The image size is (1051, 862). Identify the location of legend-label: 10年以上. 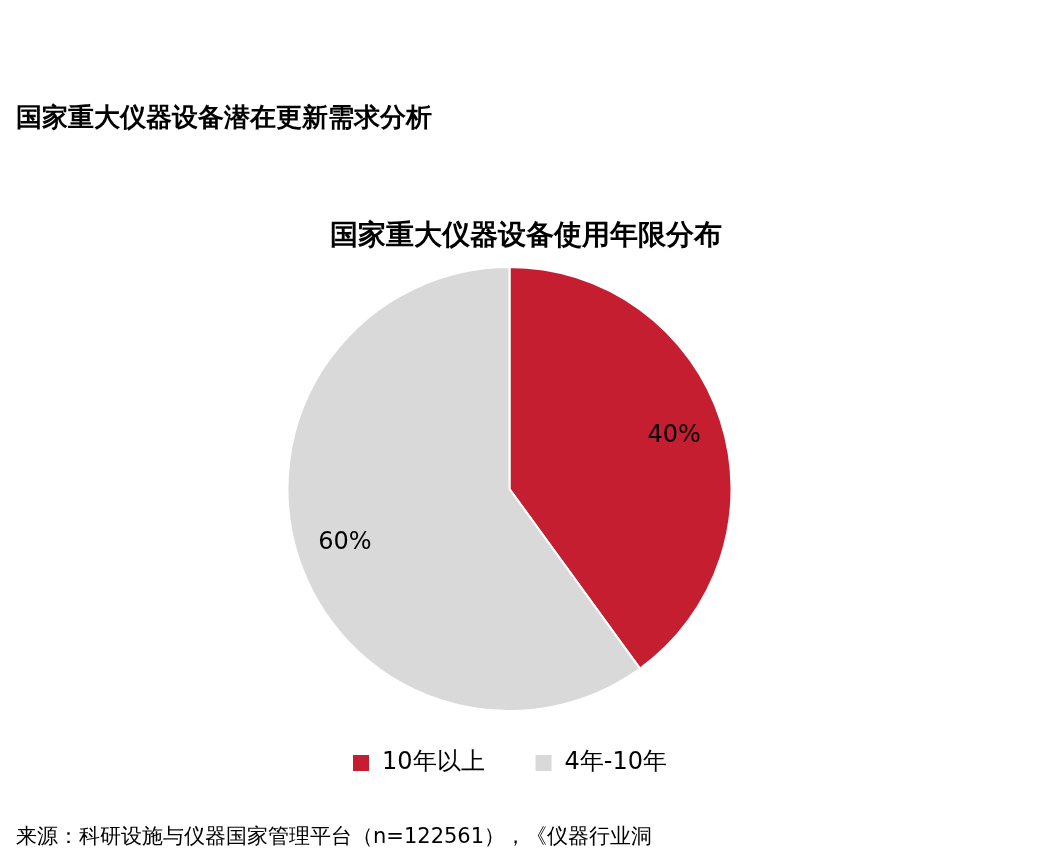
(433, 761).